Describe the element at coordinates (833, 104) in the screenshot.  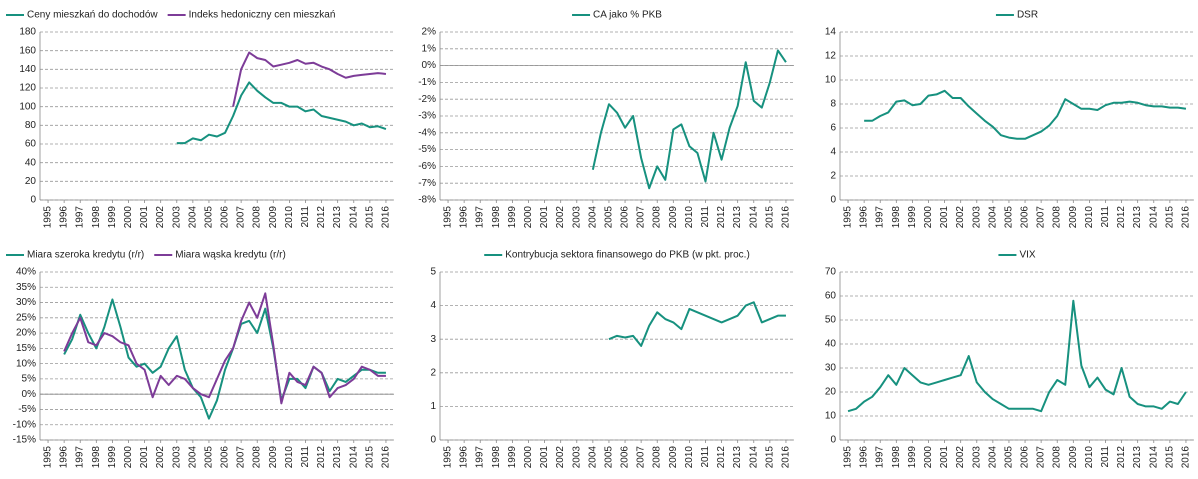
I see `y-tick-label: 8` at that location.